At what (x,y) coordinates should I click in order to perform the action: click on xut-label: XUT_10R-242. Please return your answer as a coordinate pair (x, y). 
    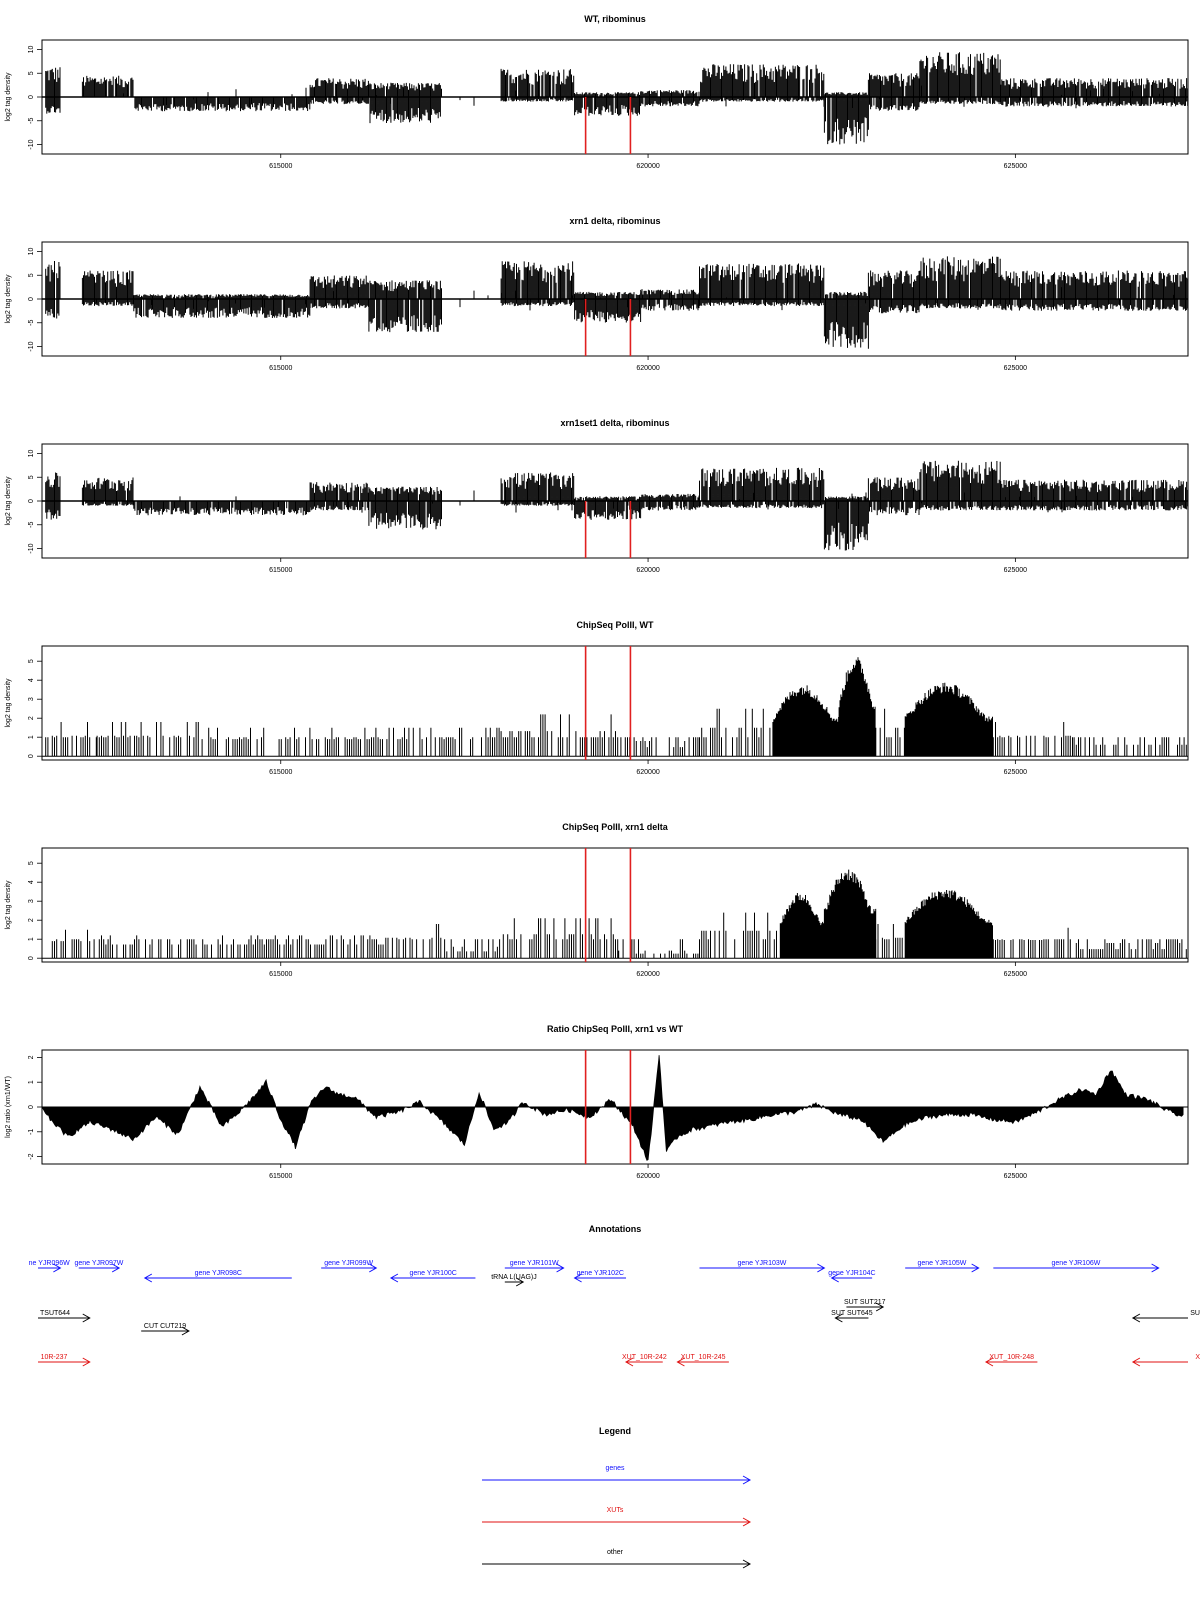
    Looking at the image, I should click on (644, 1357).